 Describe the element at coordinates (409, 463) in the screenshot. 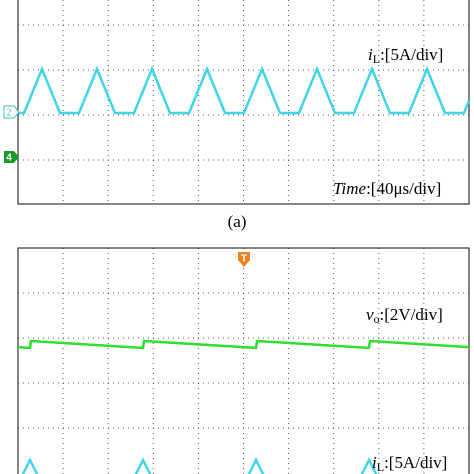

I see `current-label-b: iL:[5A/div]` at that location.